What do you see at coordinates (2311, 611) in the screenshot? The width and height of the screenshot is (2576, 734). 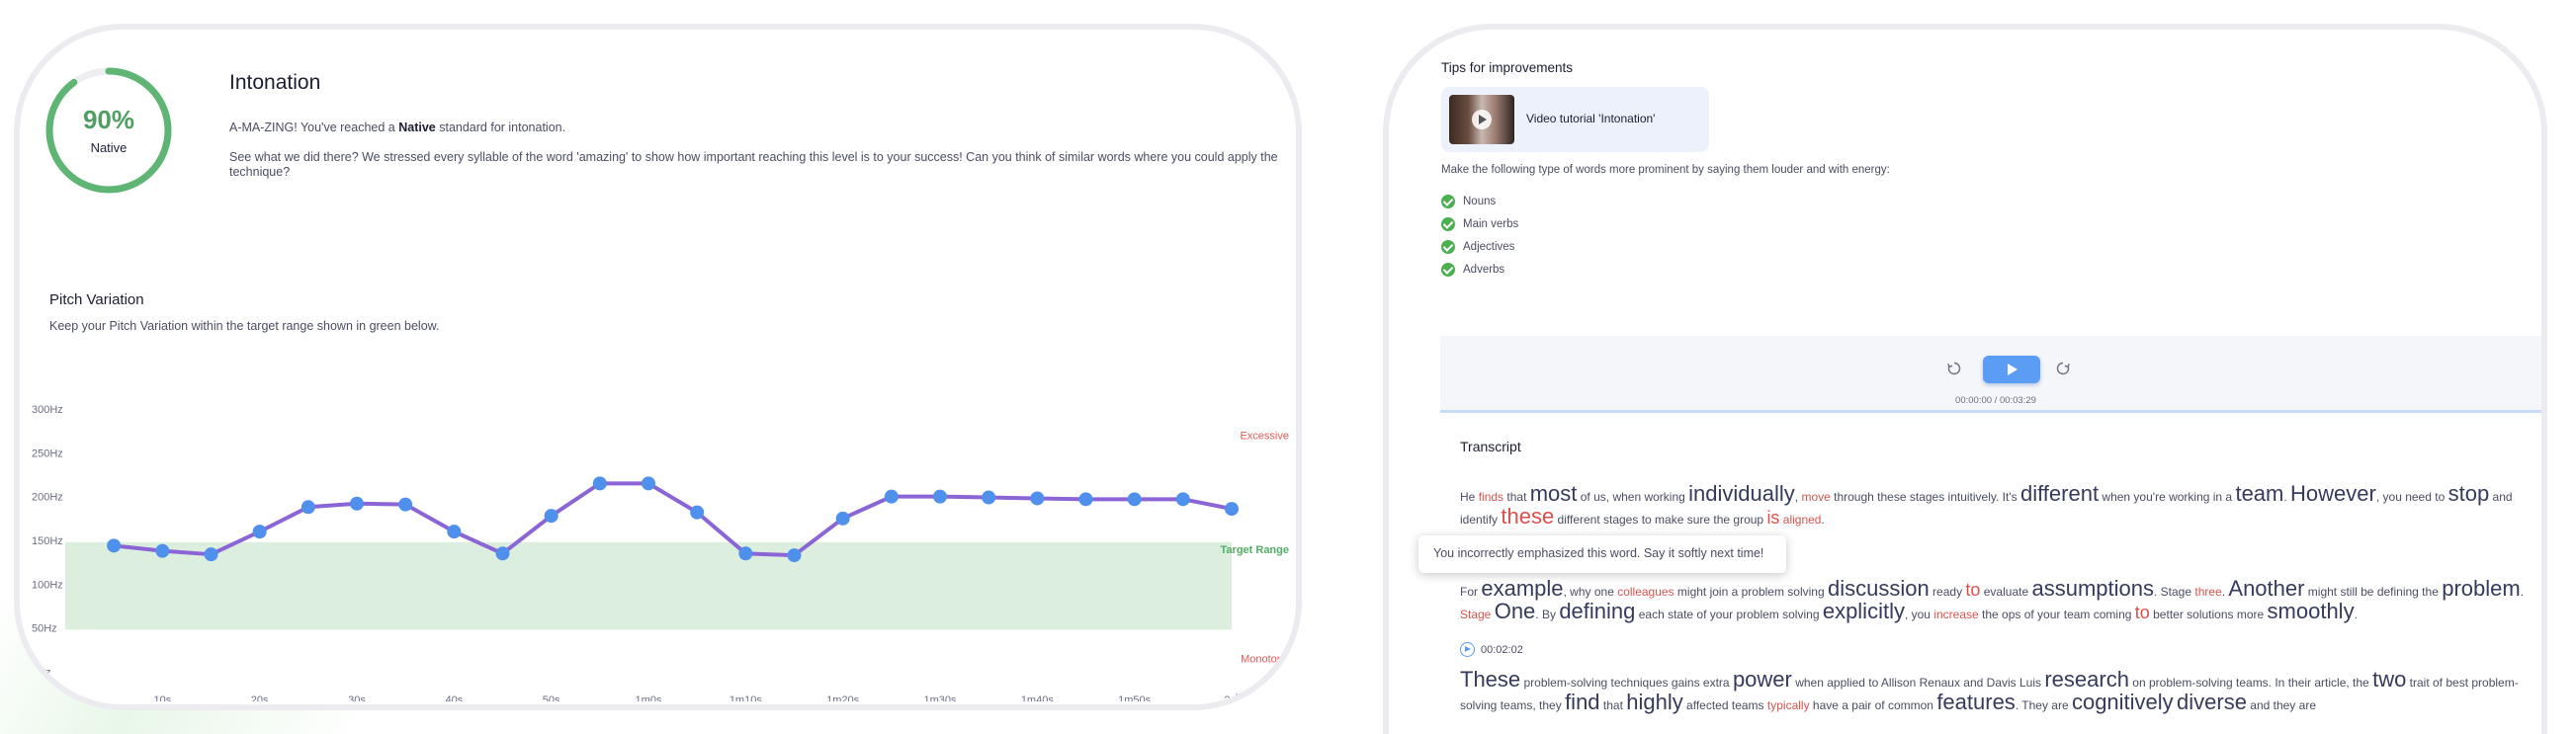 I see `emphasized-word: smoothly` at bounding box center [2311, 611].